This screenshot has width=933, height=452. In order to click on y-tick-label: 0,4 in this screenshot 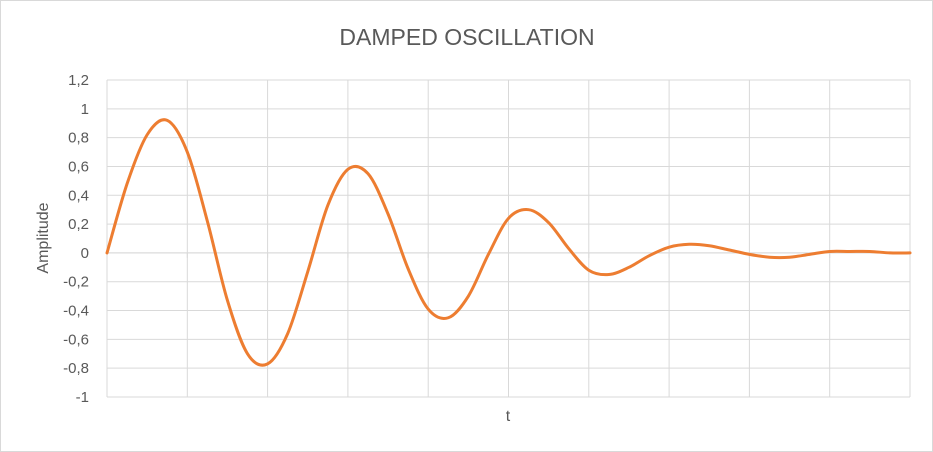, I will do `click(78, 195)`.